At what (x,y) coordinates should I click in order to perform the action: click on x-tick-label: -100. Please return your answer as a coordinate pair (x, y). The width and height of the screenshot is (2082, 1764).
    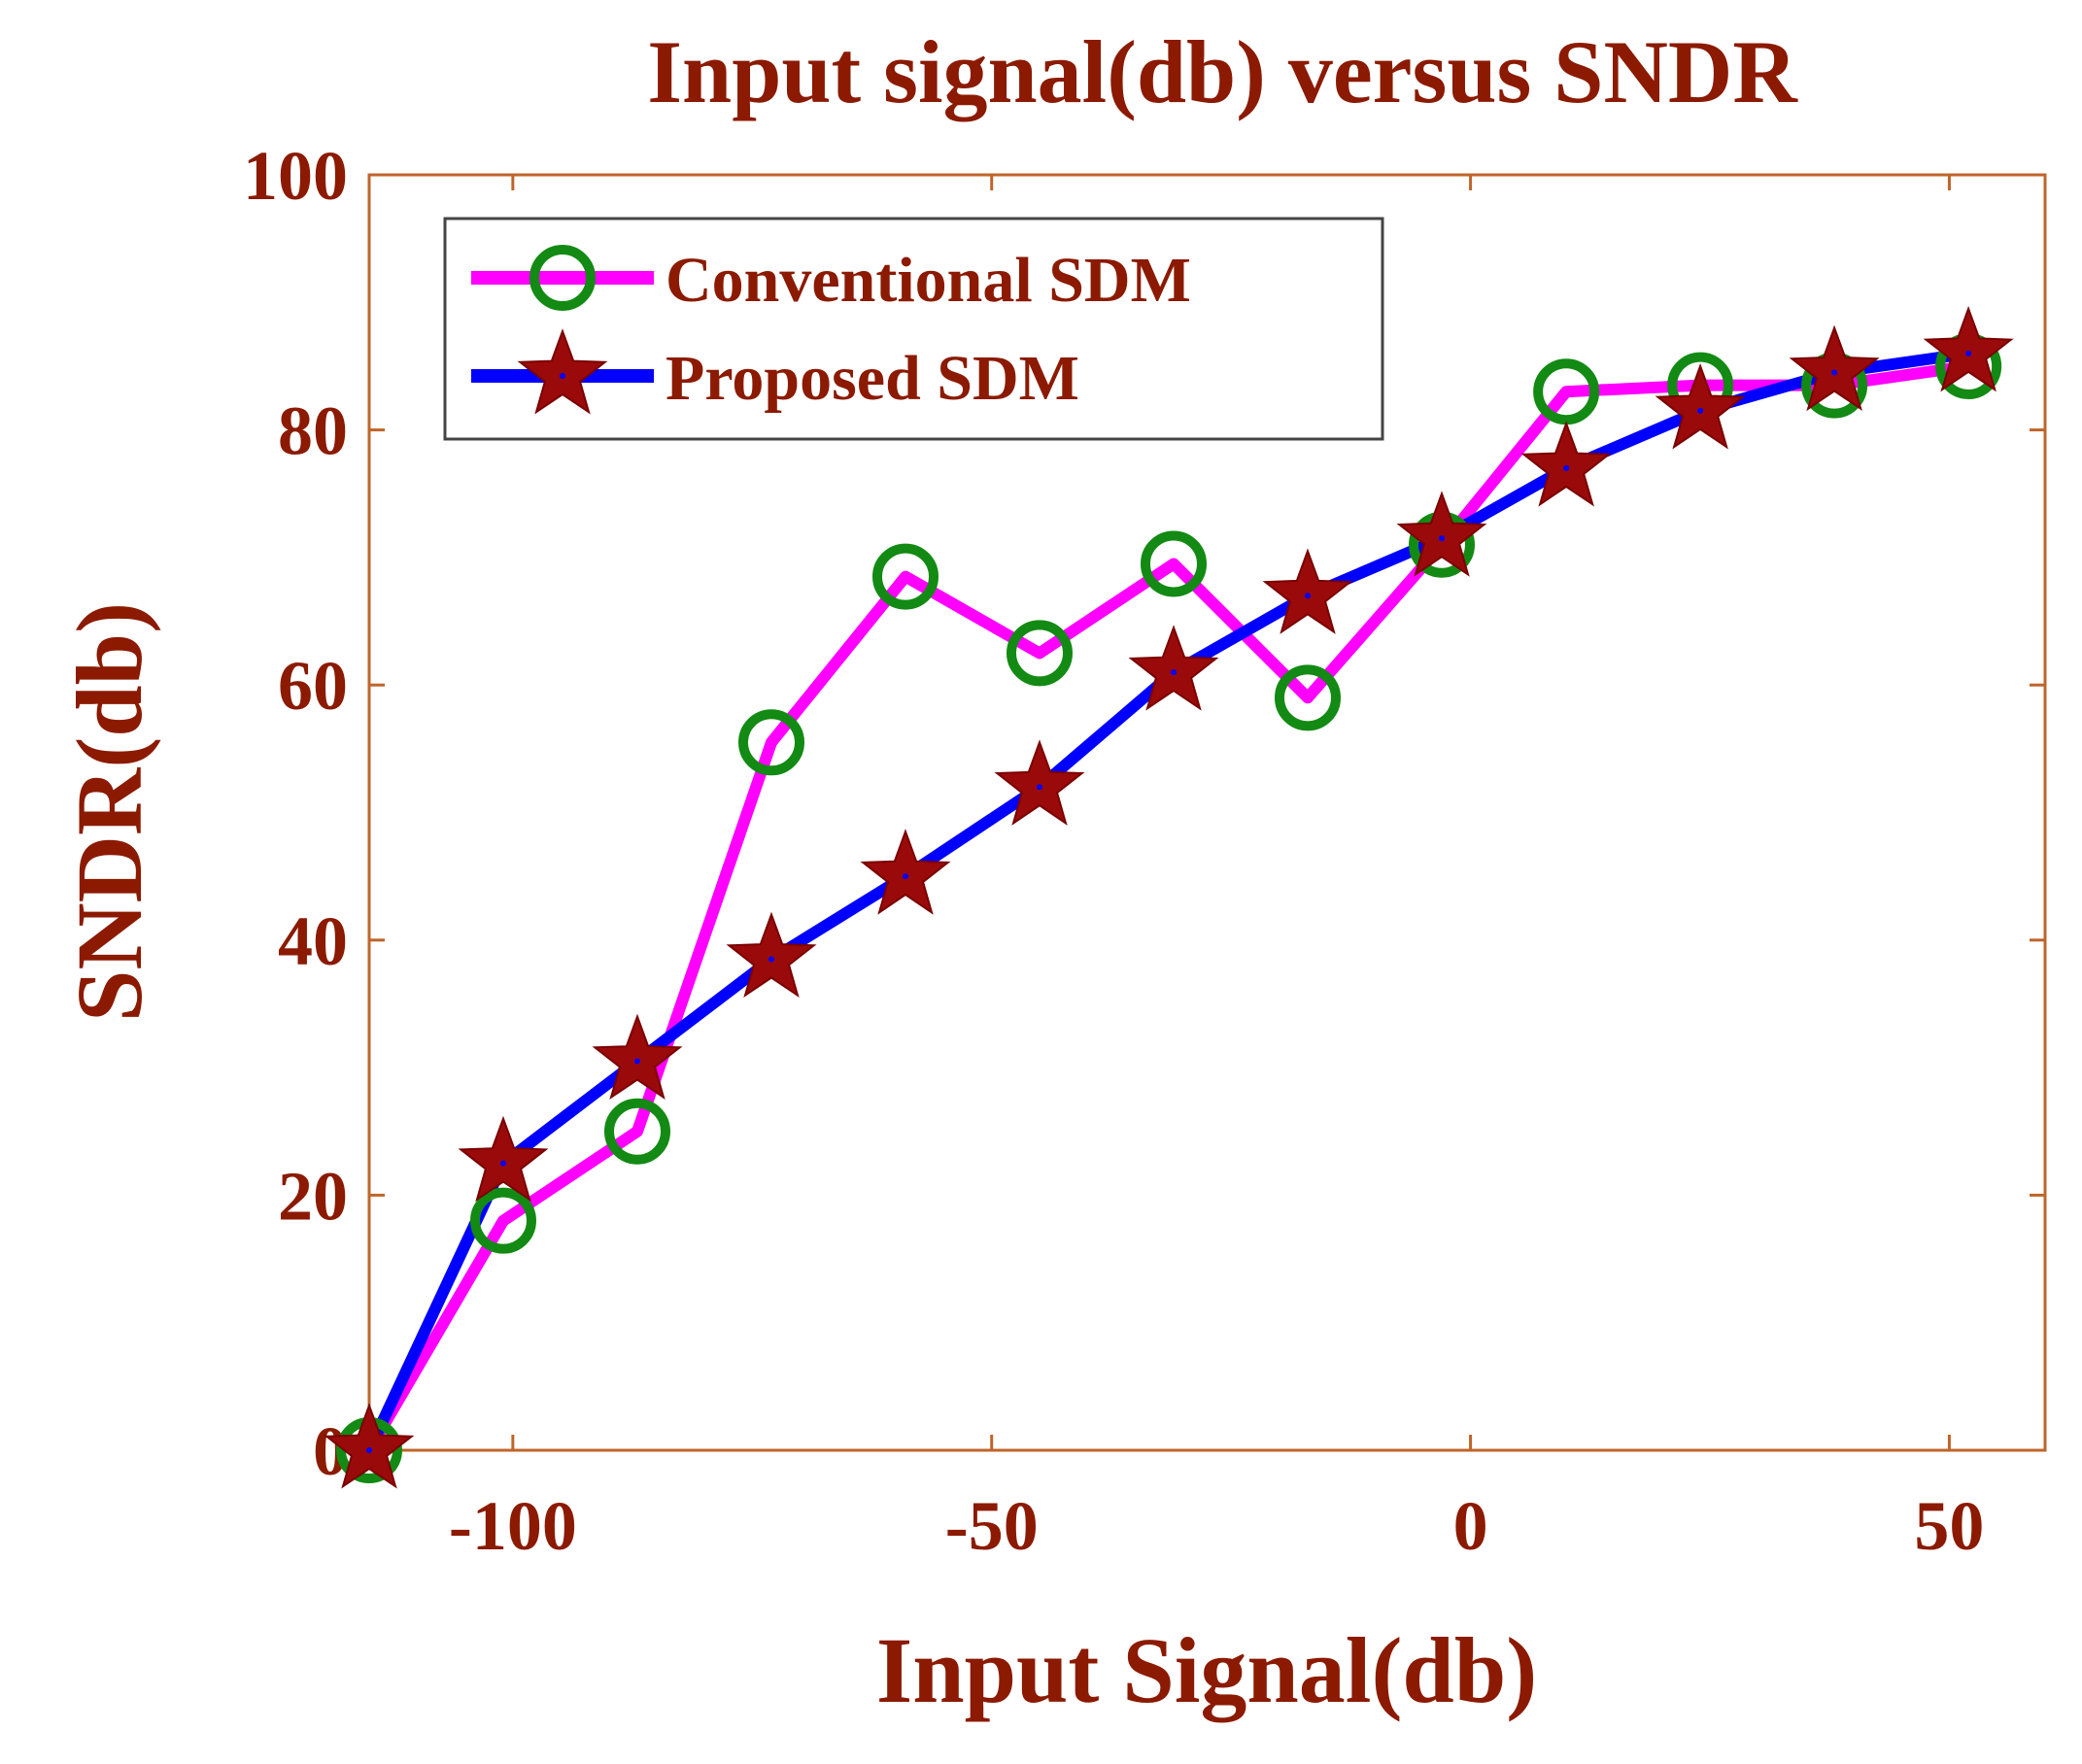
    Looking at the image, I should click on (513, 1526).